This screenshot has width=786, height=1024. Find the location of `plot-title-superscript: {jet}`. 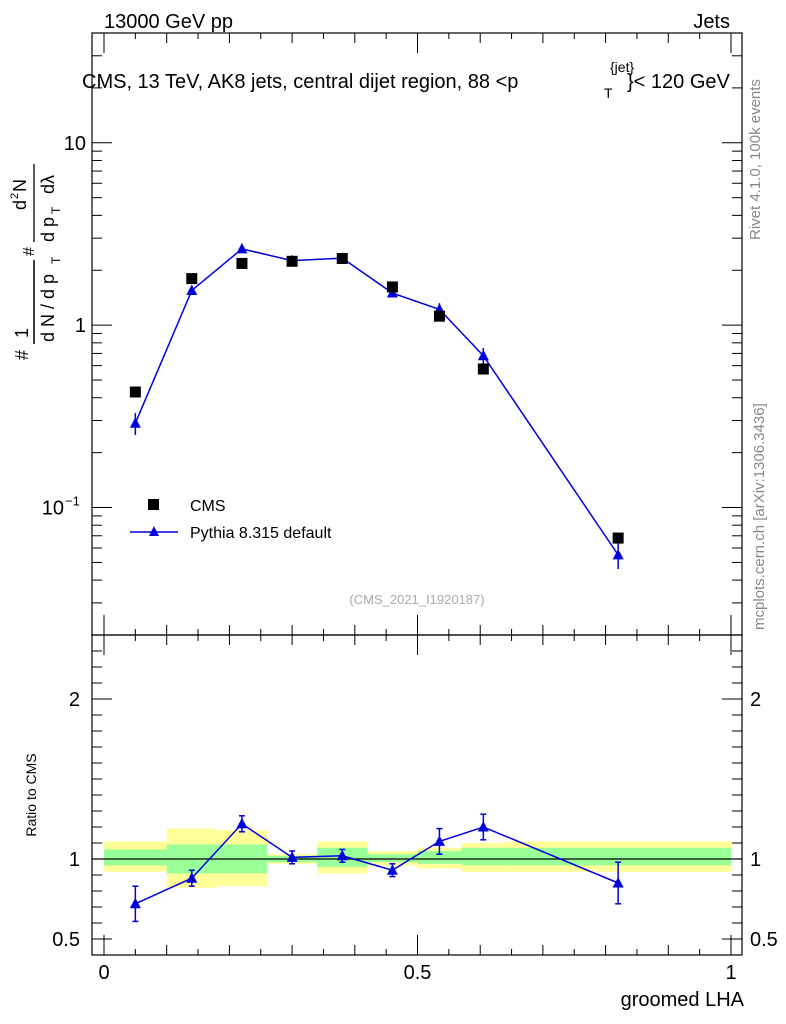

plot-title-superscript: {jet} is located at coordinates (622, 67).